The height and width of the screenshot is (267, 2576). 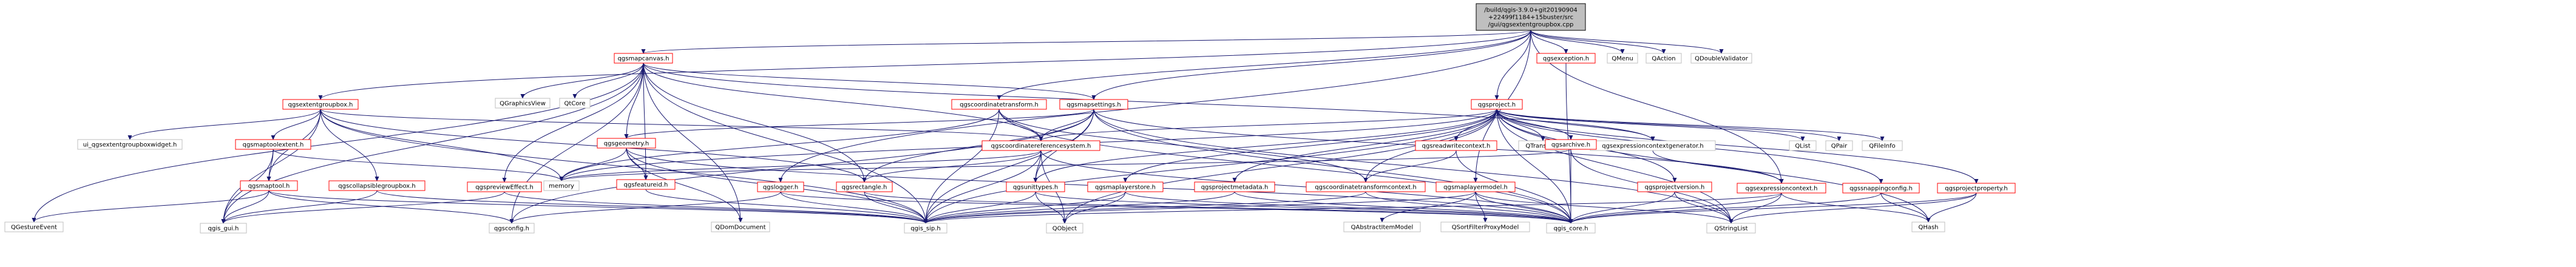 I want to click on node-qgsexpressioncontextgenerator: qgsexpressioncontextgenerator.h, so click(x=1653, y=145).